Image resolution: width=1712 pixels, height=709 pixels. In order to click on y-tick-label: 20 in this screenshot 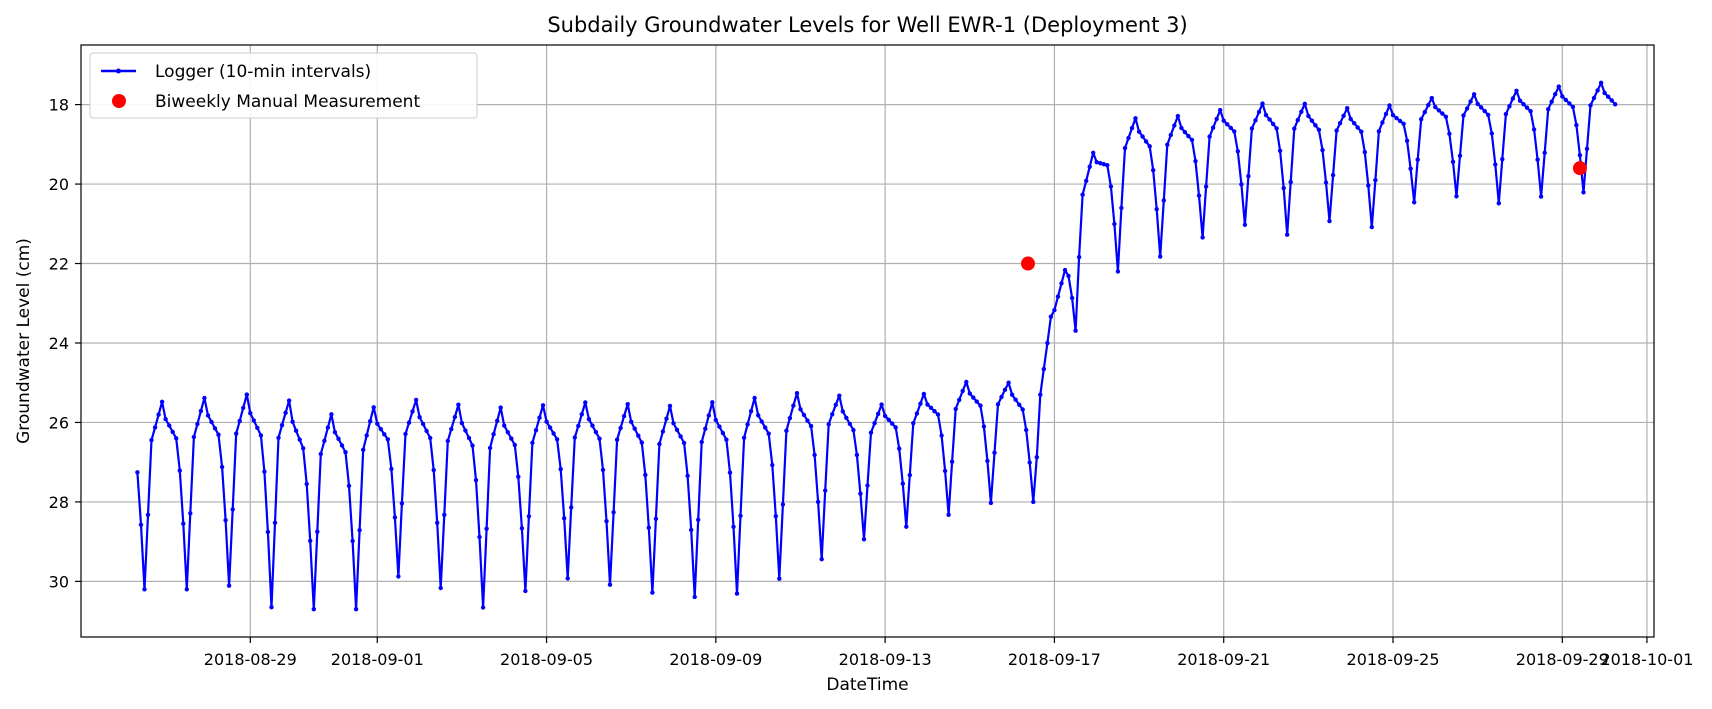, I will do `click(59, 184)`.